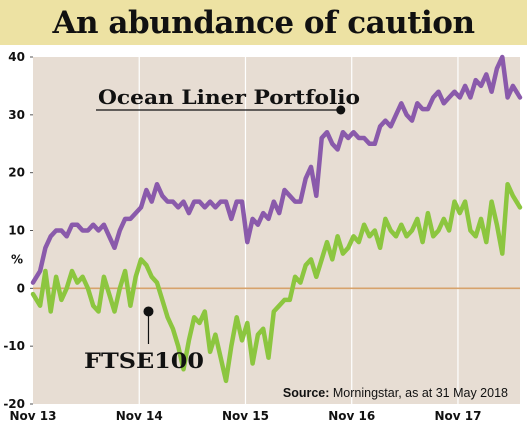 This screenshot has height=430, width=527. I want to click on ftse-annotation-dot, so click(148, 311).